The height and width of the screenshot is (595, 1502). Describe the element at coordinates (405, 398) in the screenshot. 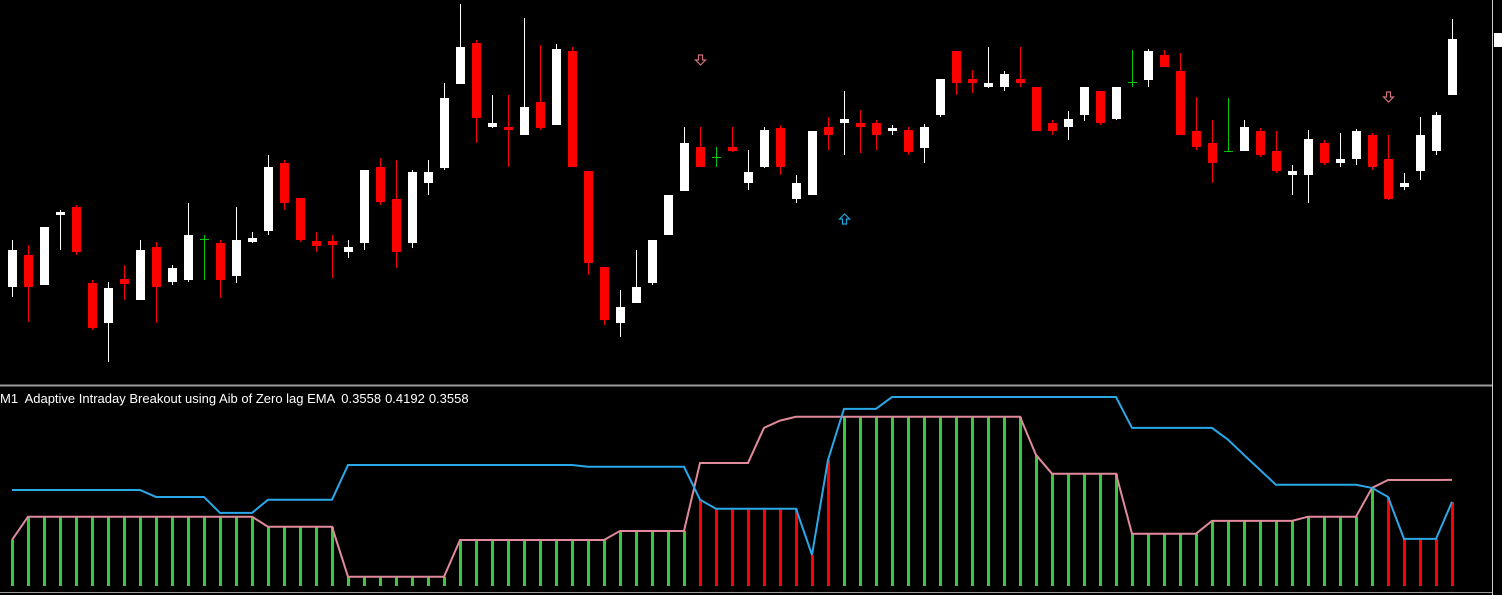

I see `indicator-value: 0.4192` at that location.